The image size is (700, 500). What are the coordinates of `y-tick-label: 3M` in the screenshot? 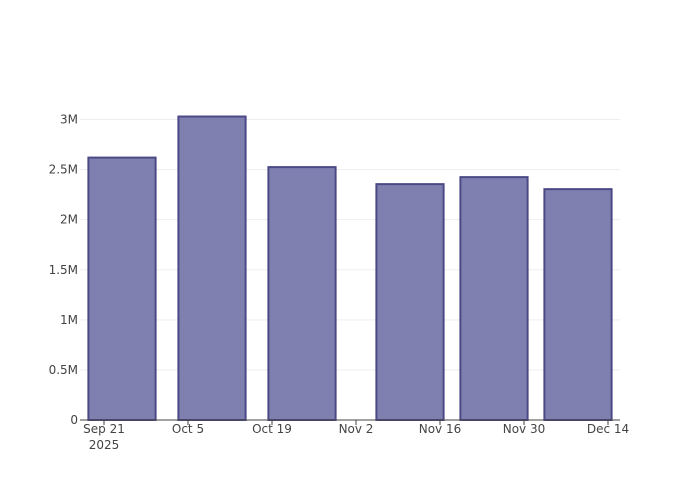 It's located at (69, 120).